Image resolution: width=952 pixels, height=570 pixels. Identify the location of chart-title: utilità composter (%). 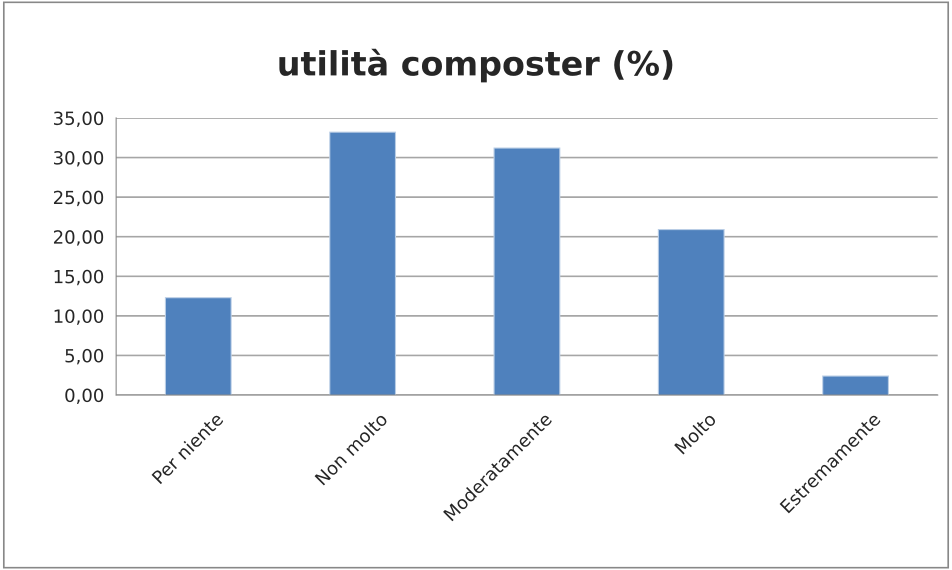
(475, 65).